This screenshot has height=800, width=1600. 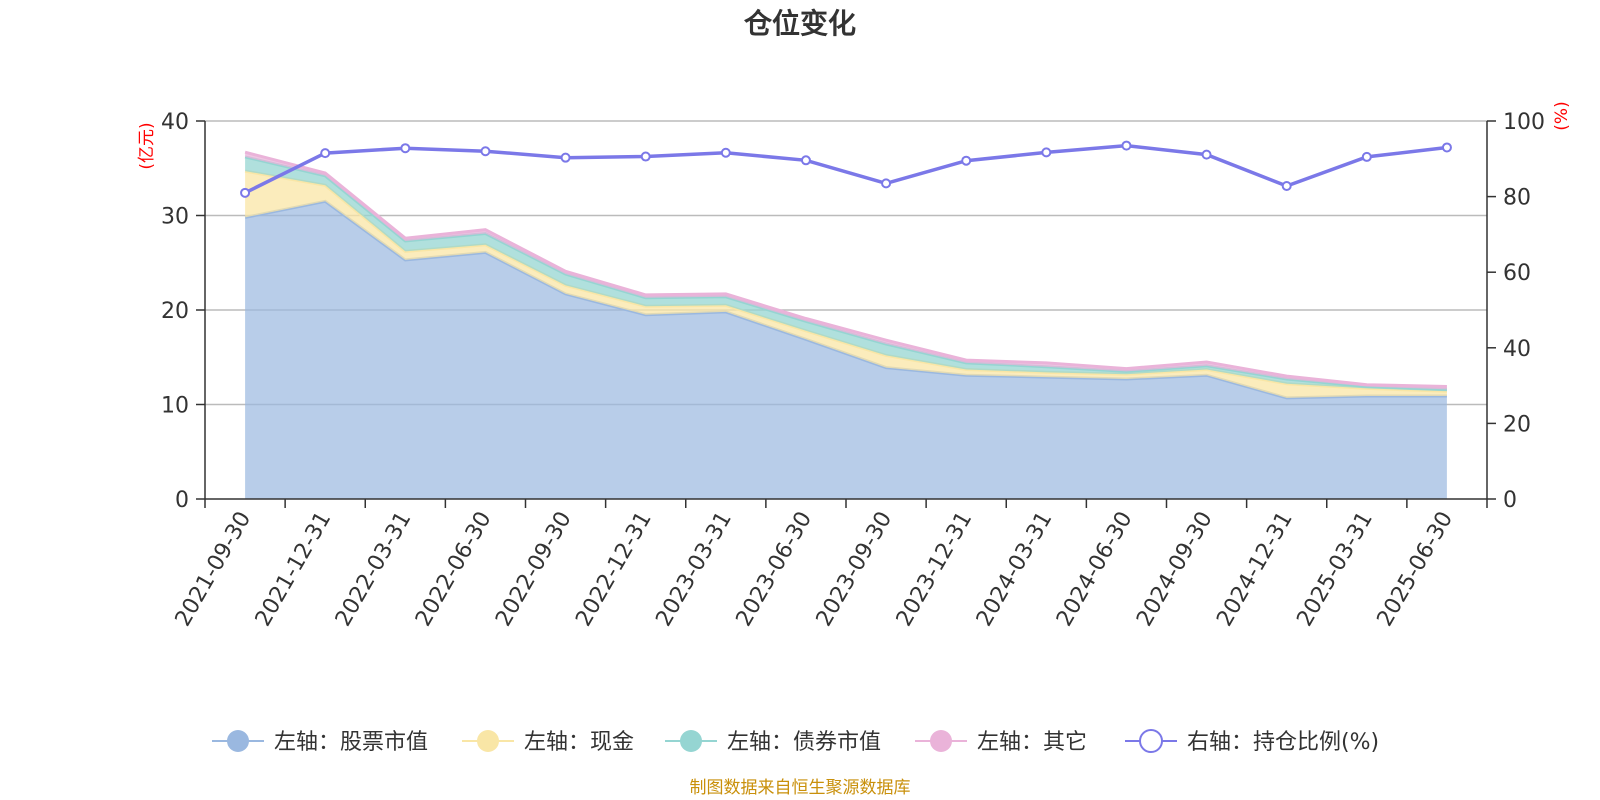 What do you see at coordinates (1175, 569) in the screenshot?
I see `x-axis-tick-label: 2024-09-30` at bounding box center [1175, 569].